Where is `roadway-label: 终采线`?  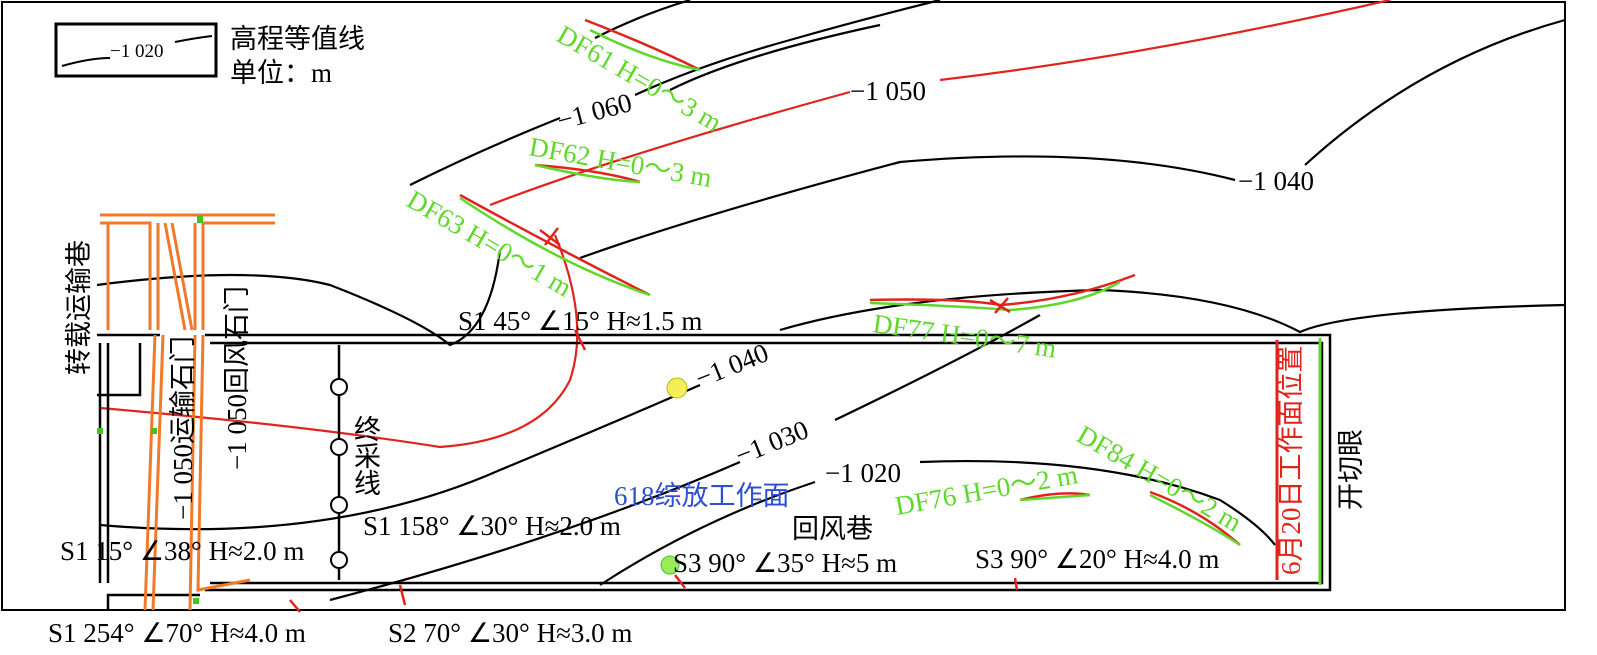 roadway-label: 终采线 is located at coordinates (365, 455).